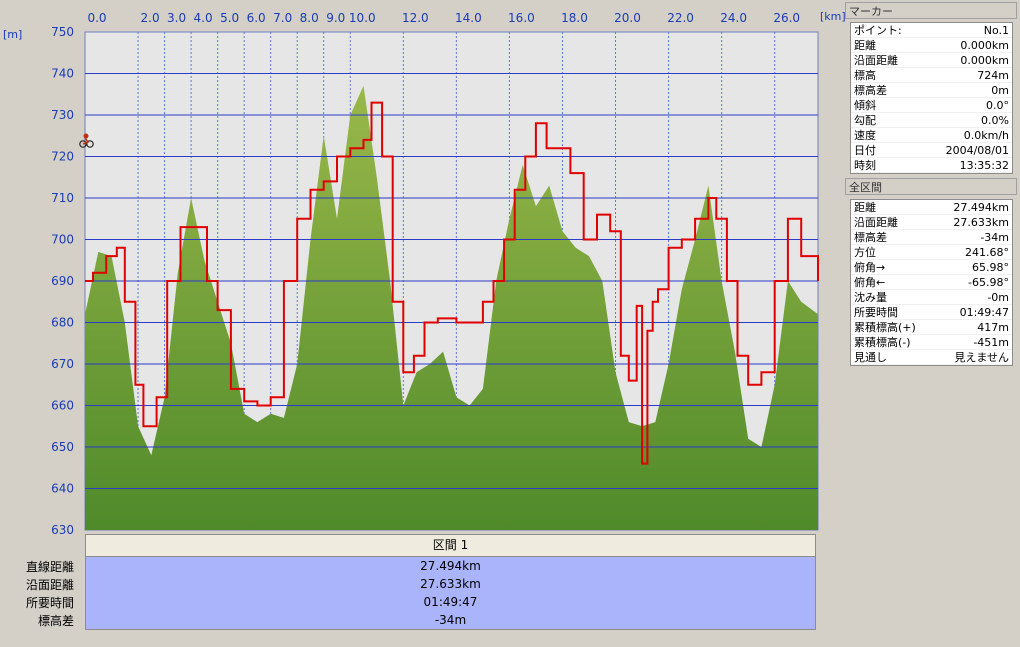  What do you see at coordinates (680, 18) in the screenshot?
I see `x-tick-label: 22.0` at bounding box center [680, 18].